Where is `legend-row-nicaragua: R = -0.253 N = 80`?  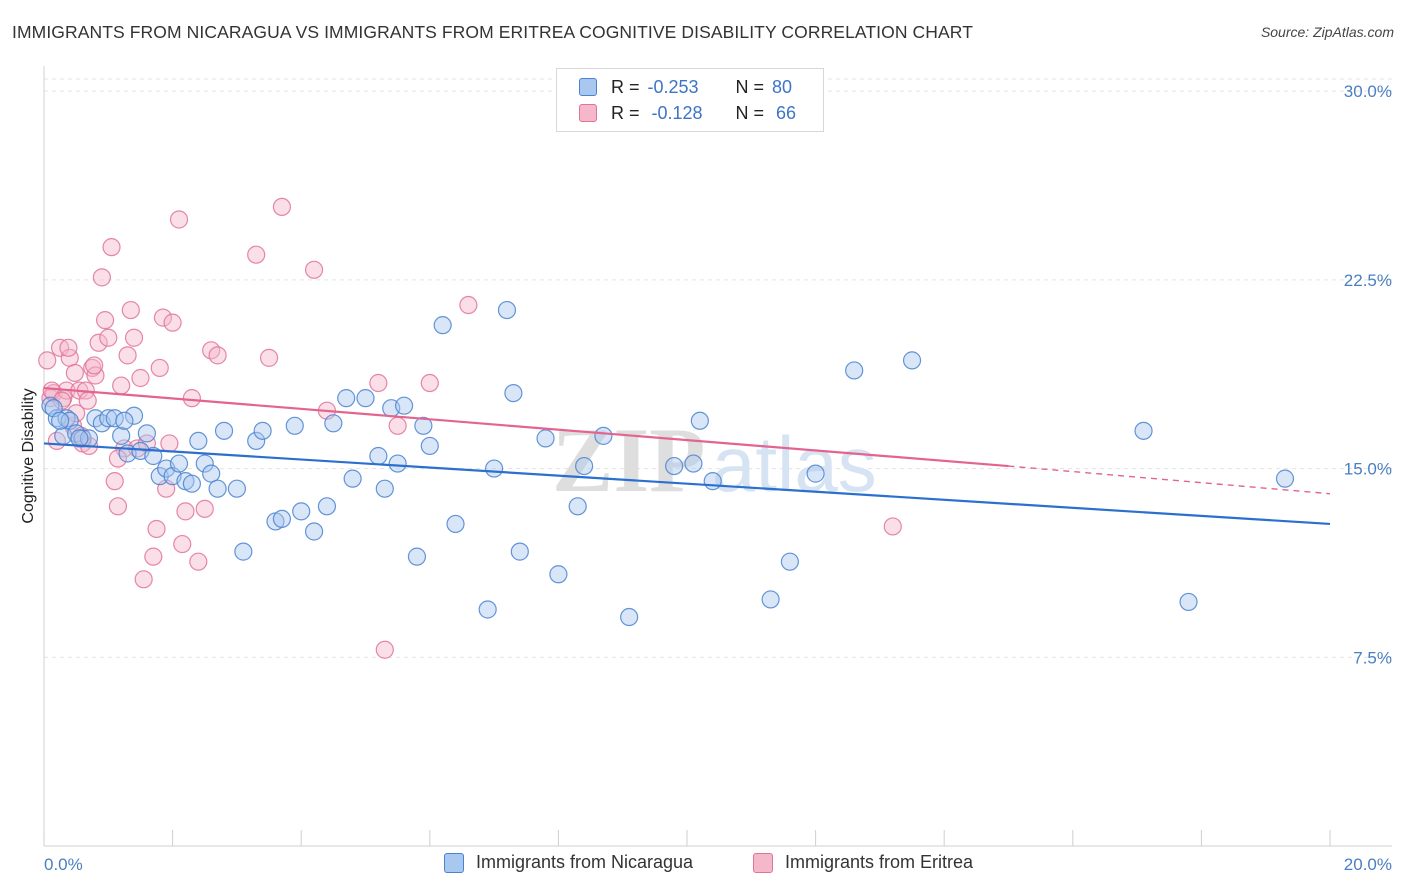
legend-row-nicaragua: R = -0.253 N = 80 is located at coordinates (685, 87).